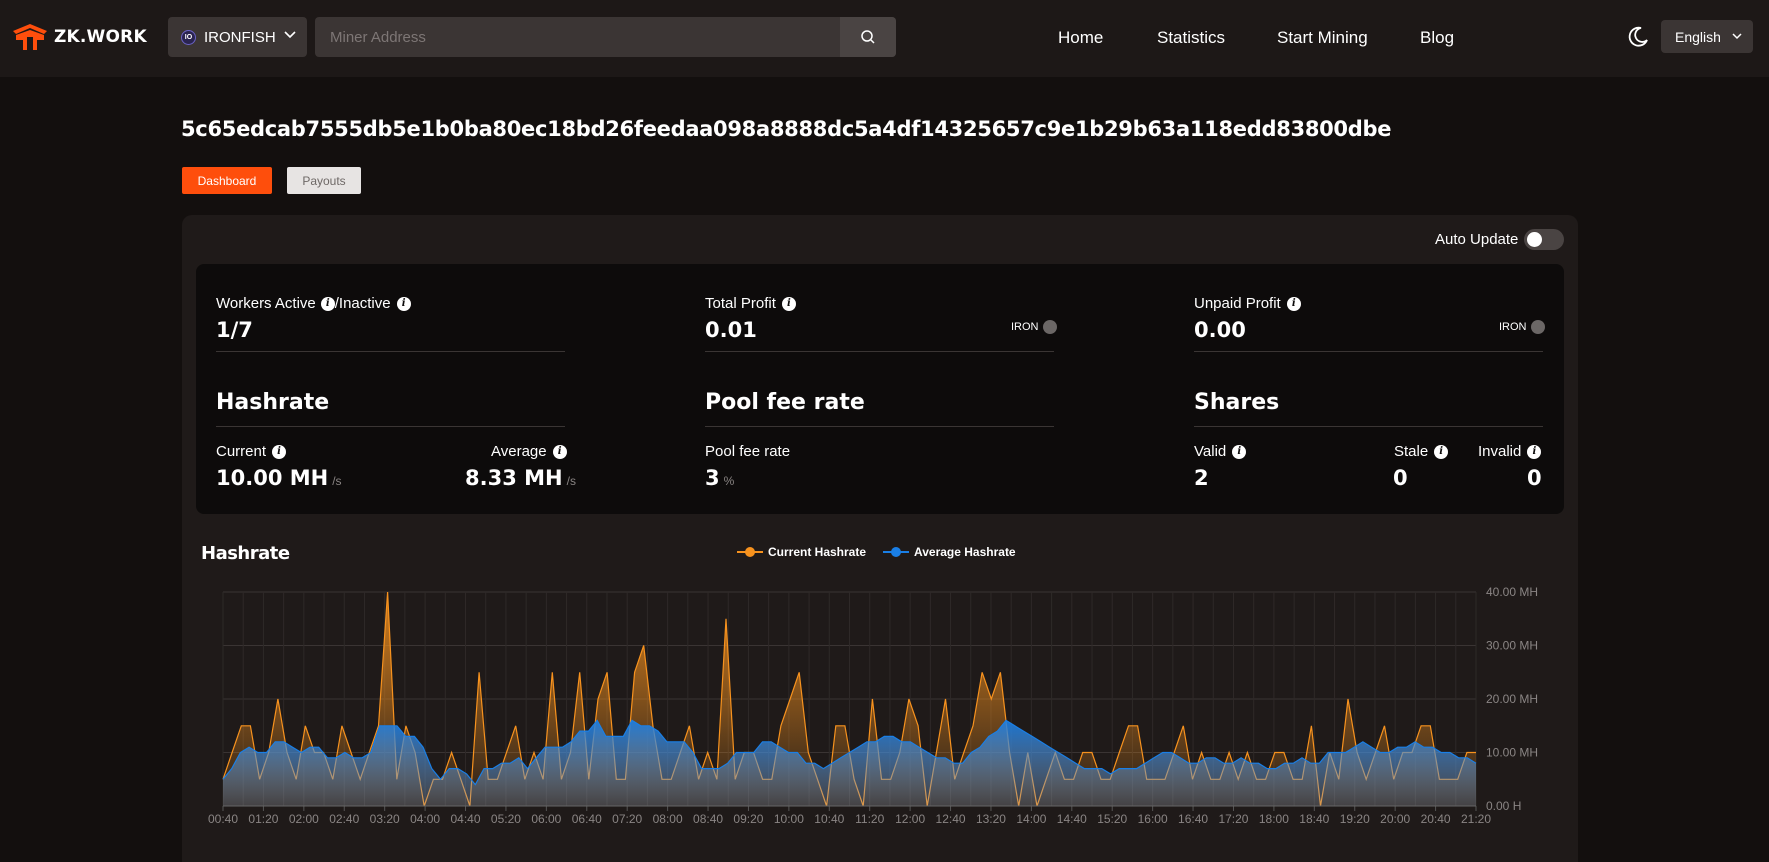 Image resolution: width=1769 pixels, height=862 pixels. What do you see at coordinates (785, 402) in the screenshot?
I see `pool-fee-section-title: Pool fee rate` at bounding box center [785, 402].